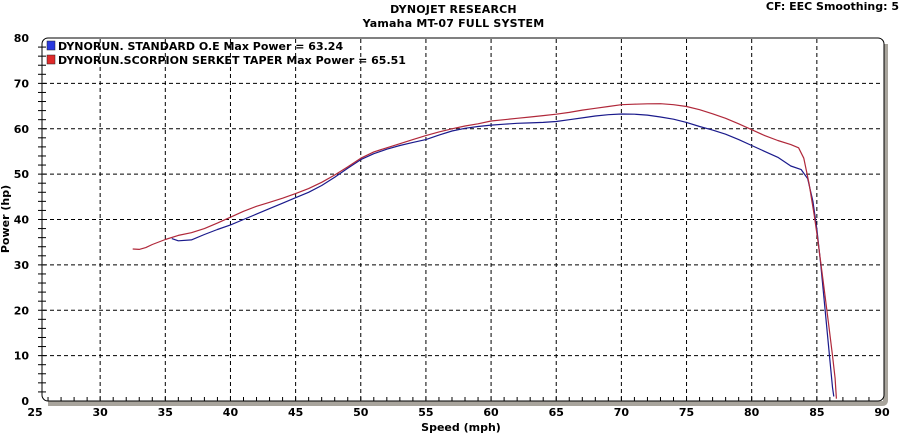  Describe the element at coordinates (491, 412) in the screenshot. I see `x-tick-label: 60` at that location.